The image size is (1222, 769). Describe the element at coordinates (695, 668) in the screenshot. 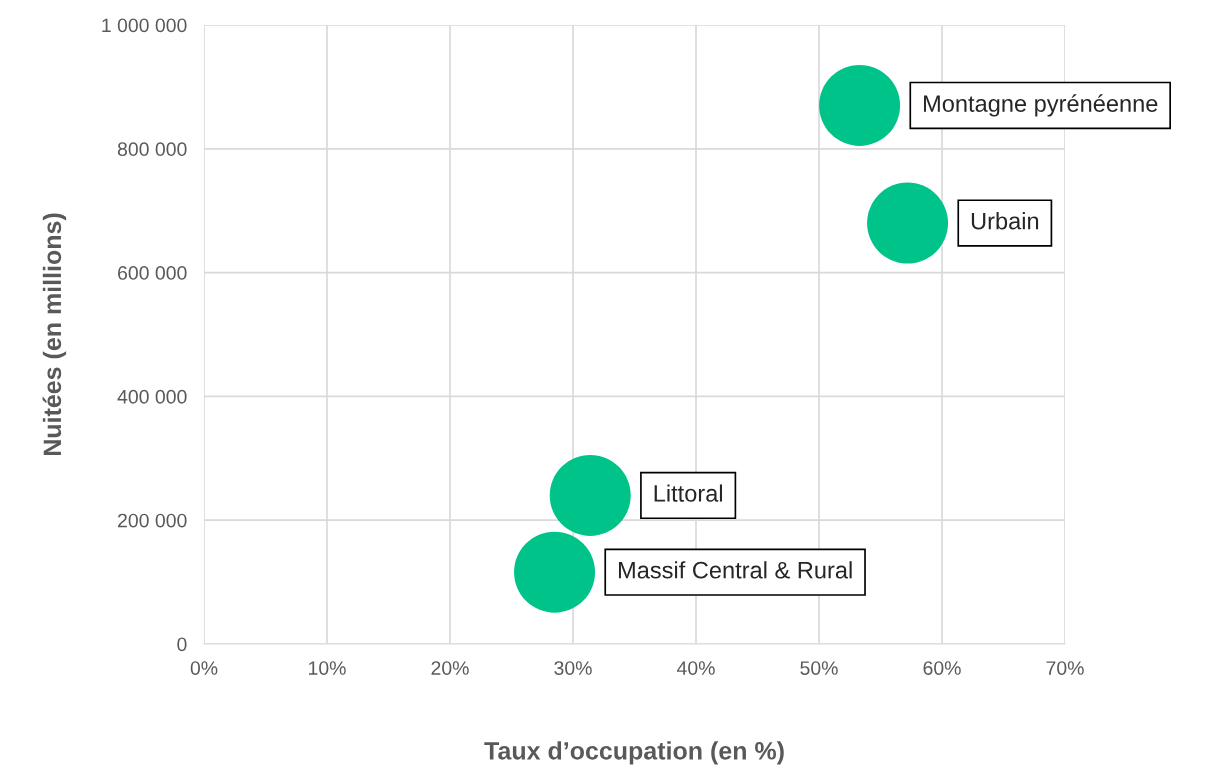

I see `x-tick-label: 40%` at that location.